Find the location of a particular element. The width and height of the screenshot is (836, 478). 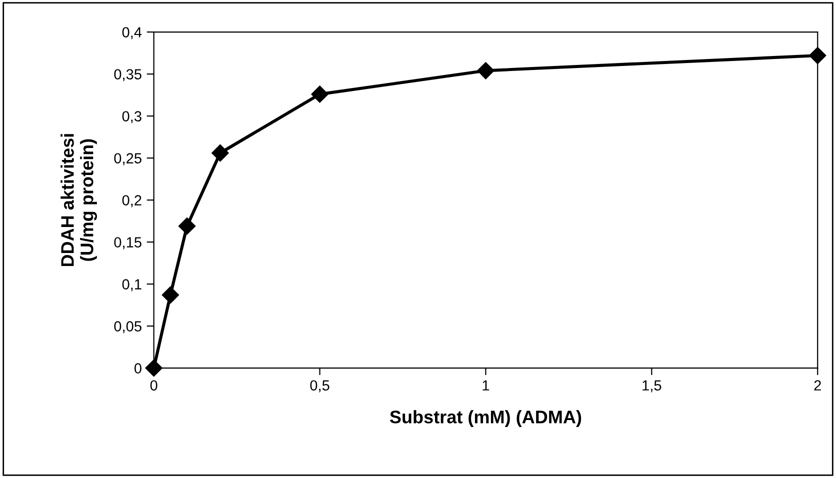

y-tick-label: 0,3 is located at coordinates (132, 117).